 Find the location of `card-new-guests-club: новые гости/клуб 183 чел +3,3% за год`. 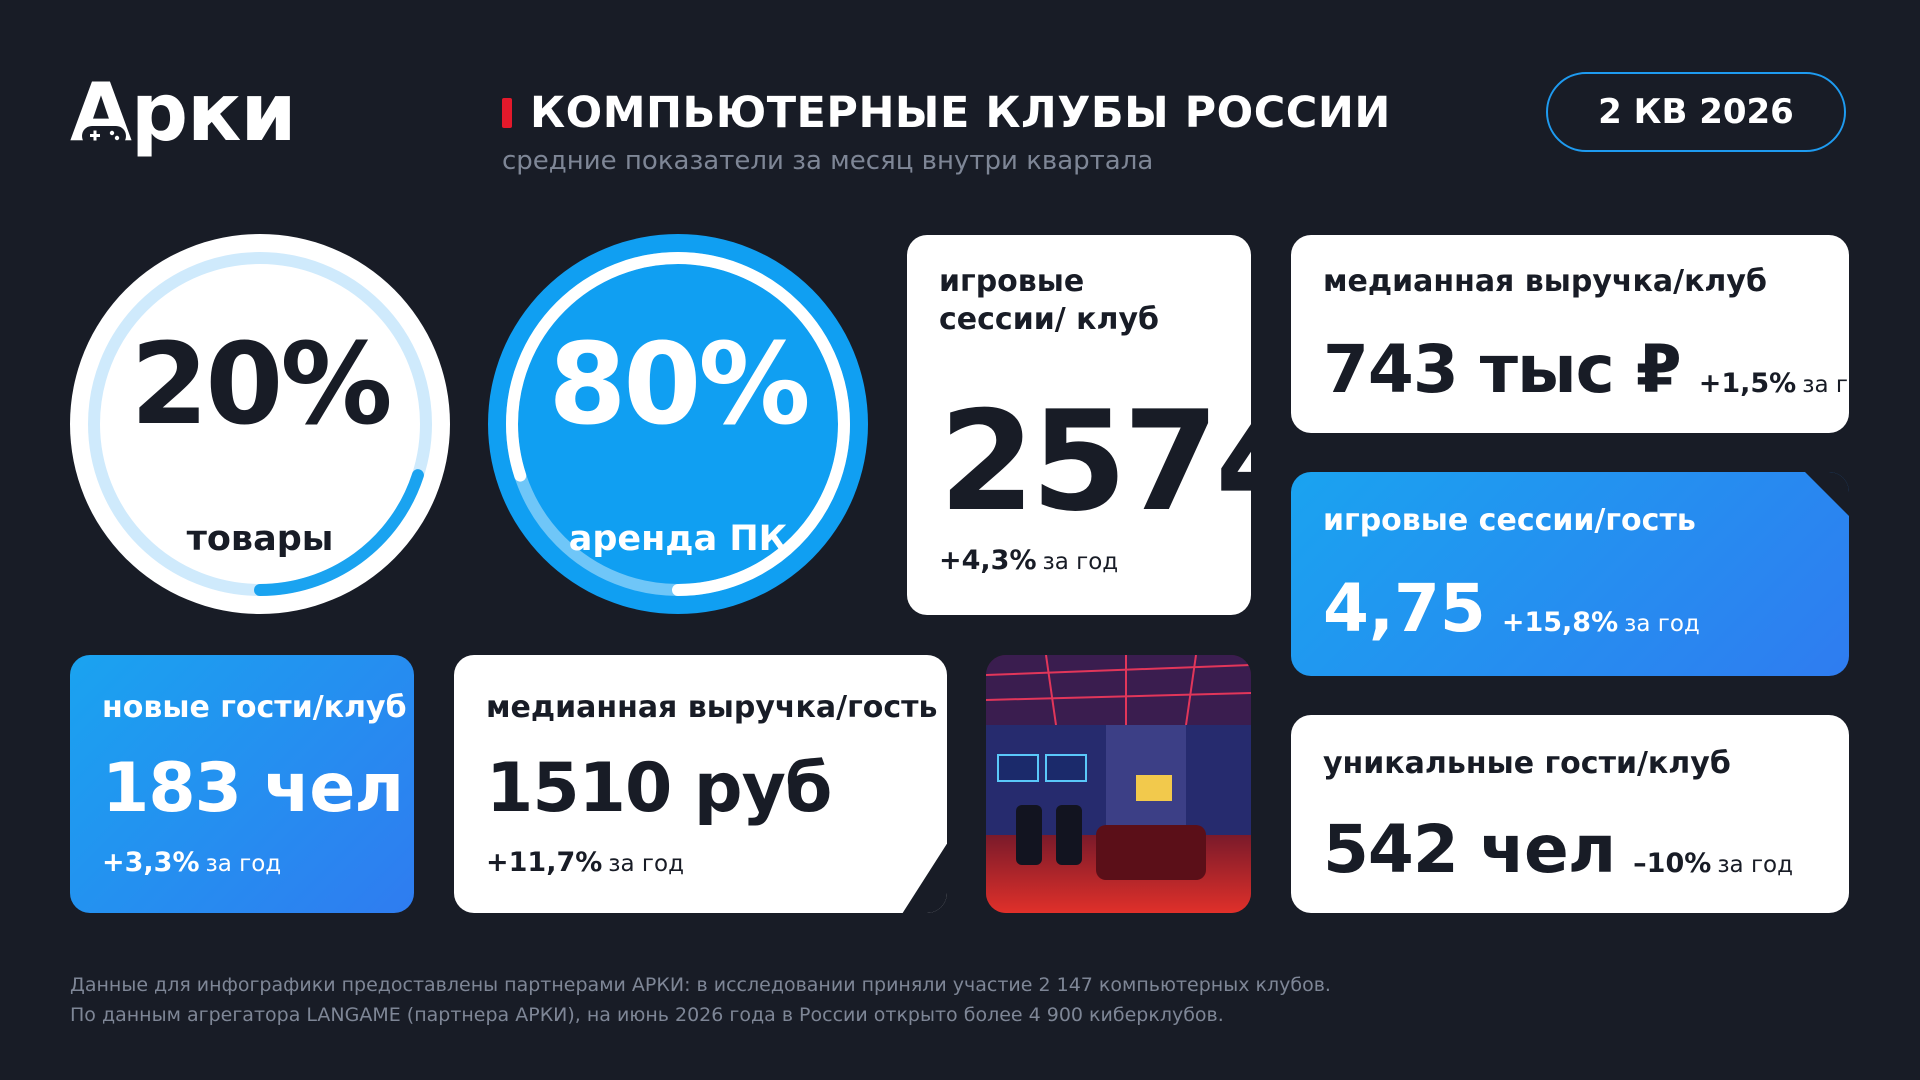

card-new-guests-club: новые гости/клуб 183 чел +3,3% за год is located at coordinates (242, 784).